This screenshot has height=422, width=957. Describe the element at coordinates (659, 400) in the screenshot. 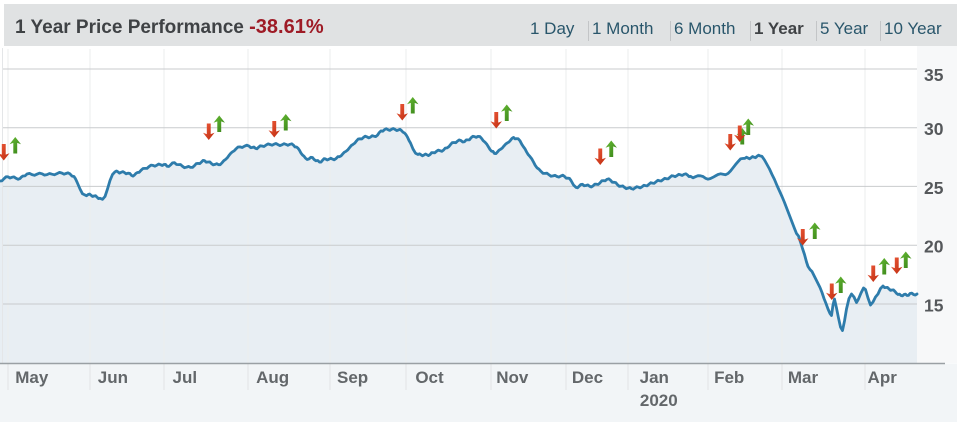

I see `svg-text: 2020` at that location.